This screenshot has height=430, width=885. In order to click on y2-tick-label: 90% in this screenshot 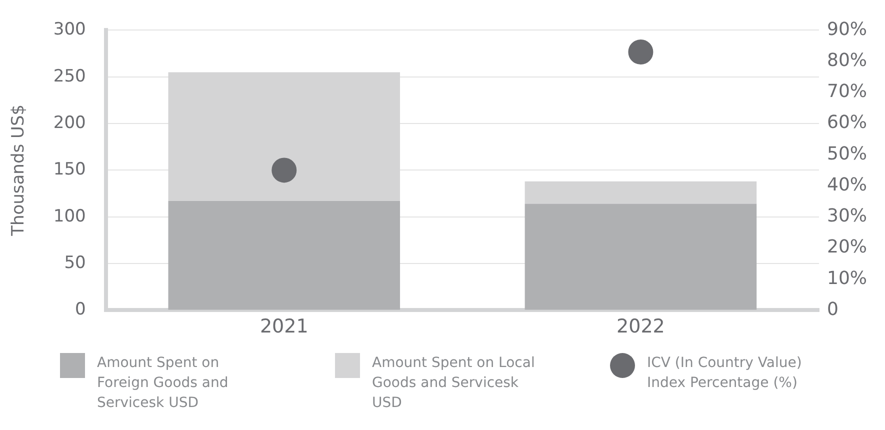, I will do `click(847, 29)`.